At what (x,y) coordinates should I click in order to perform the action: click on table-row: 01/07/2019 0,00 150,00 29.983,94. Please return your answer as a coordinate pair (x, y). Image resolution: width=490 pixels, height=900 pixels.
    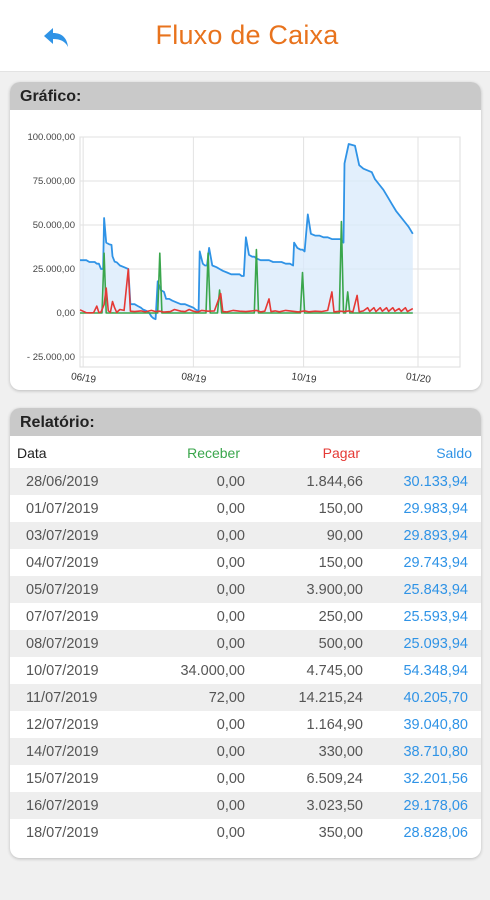
    Looking at the image, I should click on (245, 508).